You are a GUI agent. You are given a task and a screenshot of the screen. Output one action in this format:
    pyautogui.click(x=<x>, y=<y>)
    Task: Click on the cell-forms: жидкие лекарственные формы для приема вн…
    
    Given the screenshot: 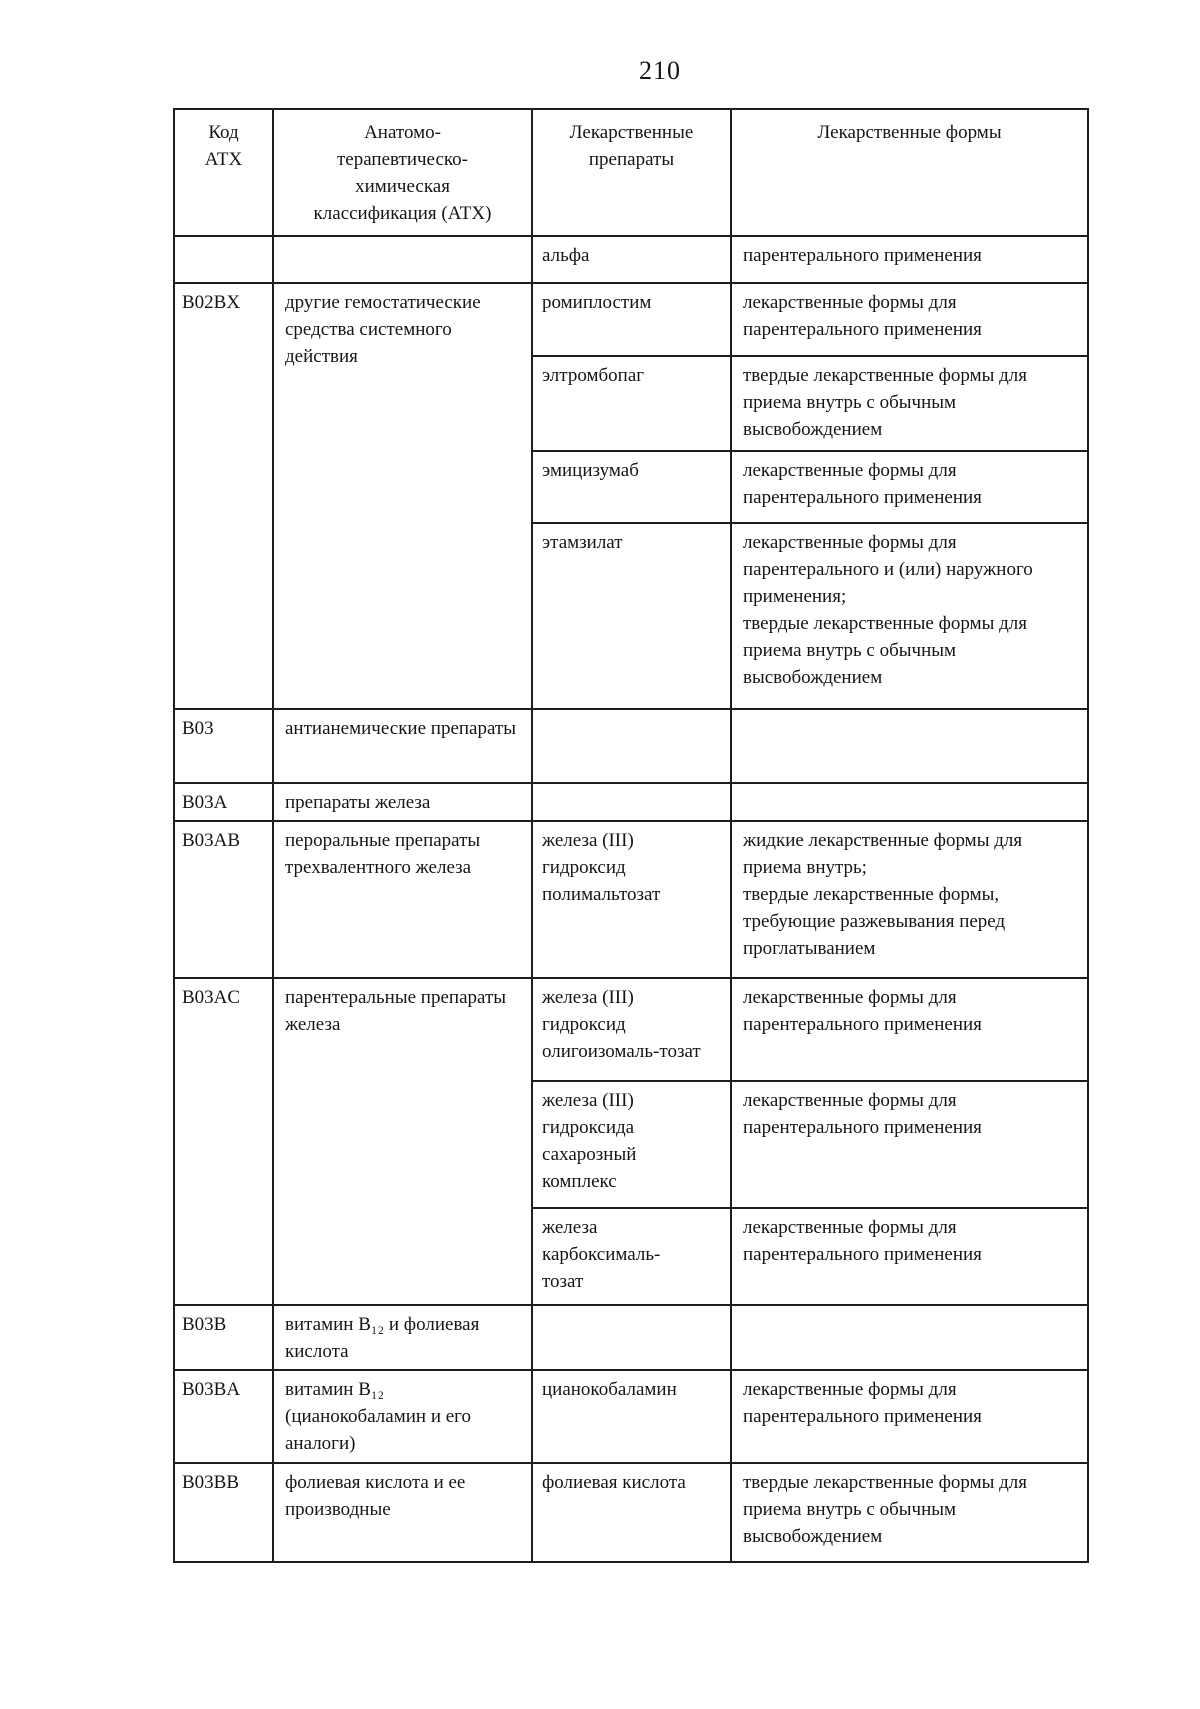 What is the action you would take?
    pyautogui.click(x=909, y=899)
    